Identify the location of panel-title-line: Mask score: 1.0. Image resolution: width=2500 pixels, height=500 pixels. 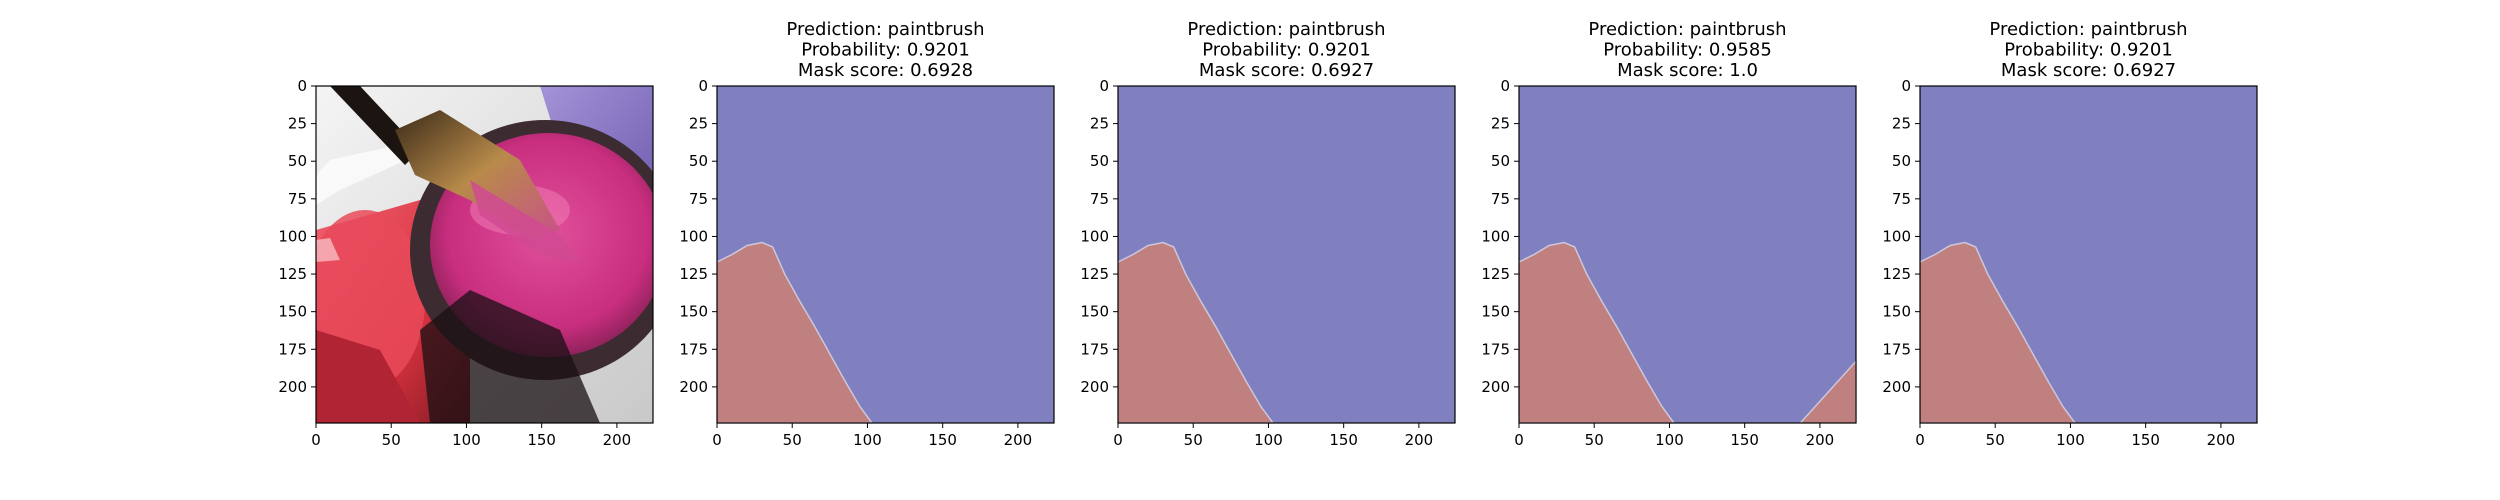
(1687, 70).